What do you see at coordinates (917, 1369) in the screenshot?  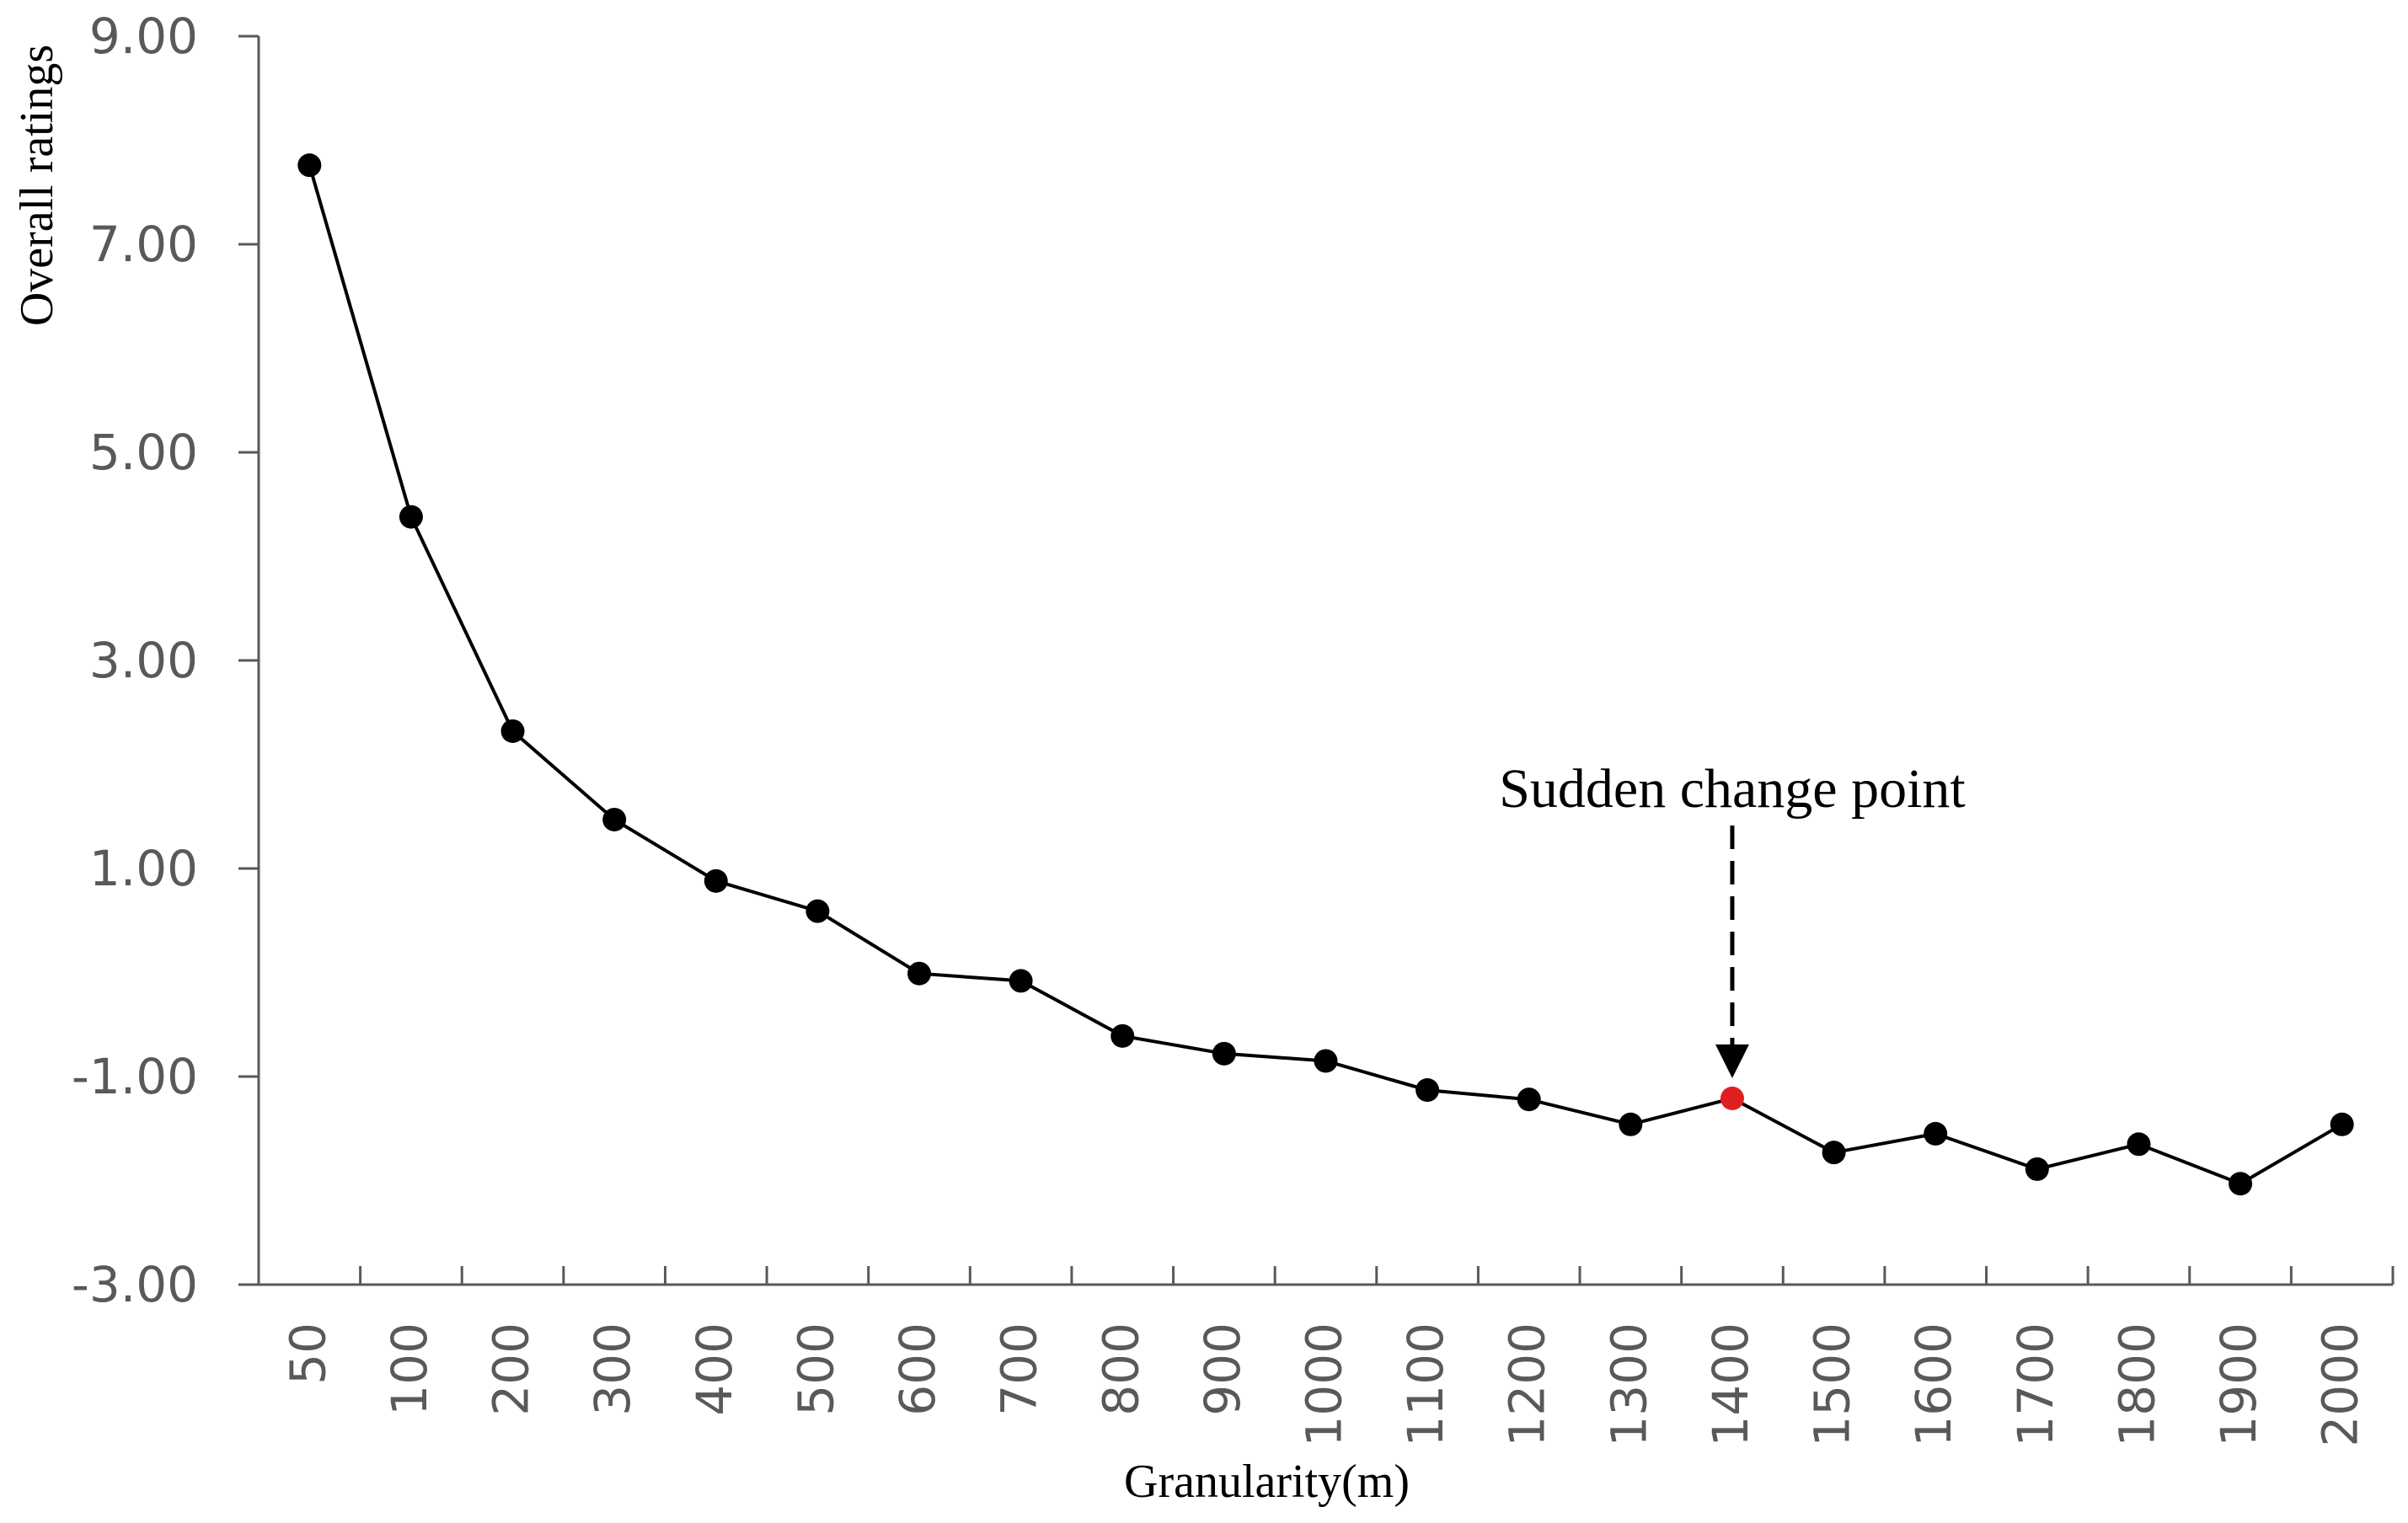 I see `x-tick-label: 600` at bounding box center [917, 1369].